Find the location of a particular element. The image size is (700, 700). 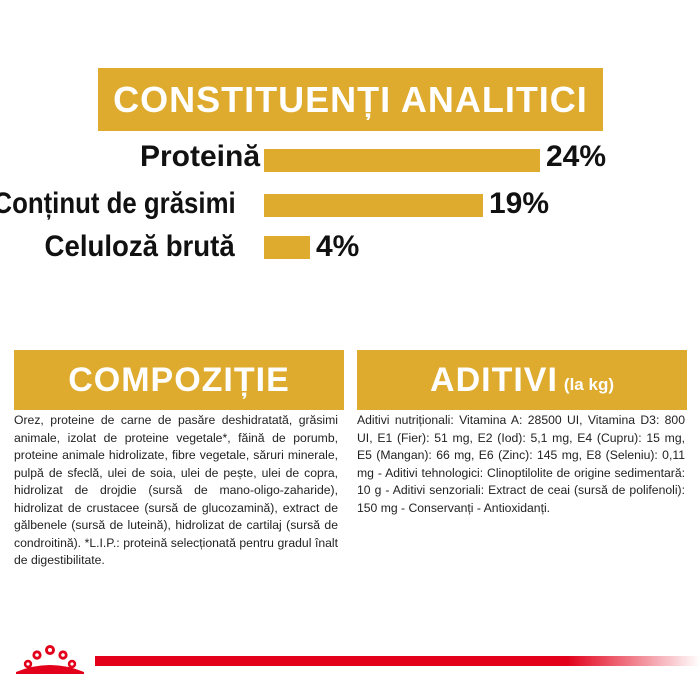

analytic-constituents-banner: CONSTITUENȚI ANALITICI is located at coordinates (350, 99).